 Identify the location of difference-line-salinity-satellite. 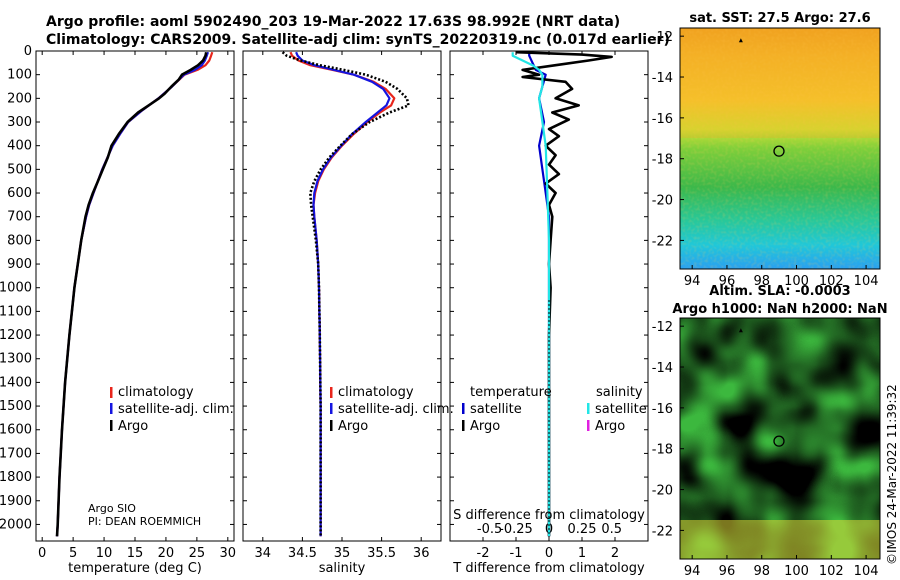
(531, 294).